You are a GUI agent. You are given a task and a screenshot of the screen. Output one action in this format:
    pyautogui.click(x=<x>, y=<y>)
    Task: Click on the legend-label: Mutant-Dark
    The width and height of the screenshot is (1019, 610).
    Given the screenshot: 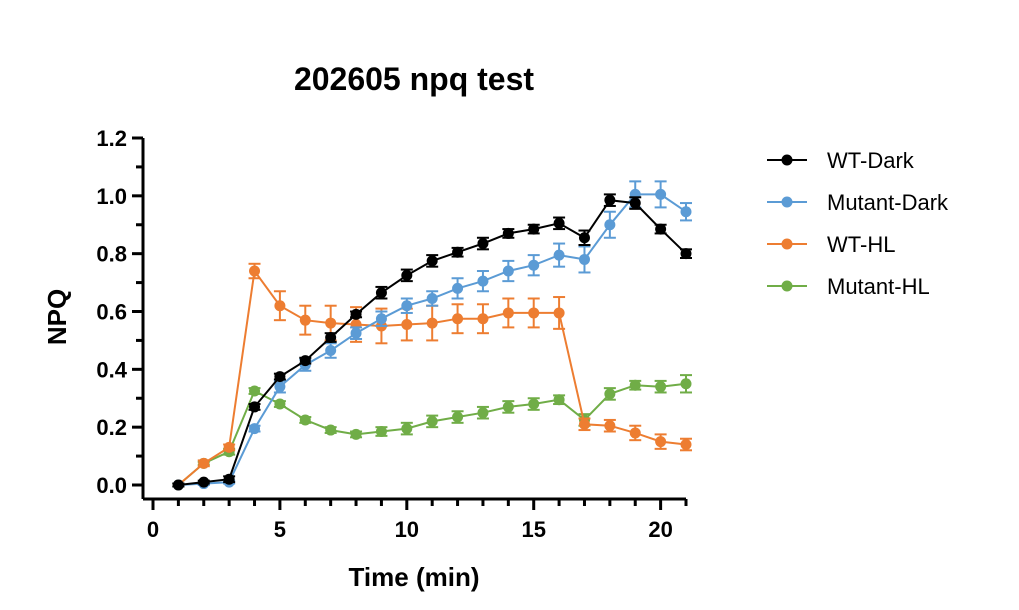 What is the action you would take?
    pyautogui.click(x=888, y=202)
    